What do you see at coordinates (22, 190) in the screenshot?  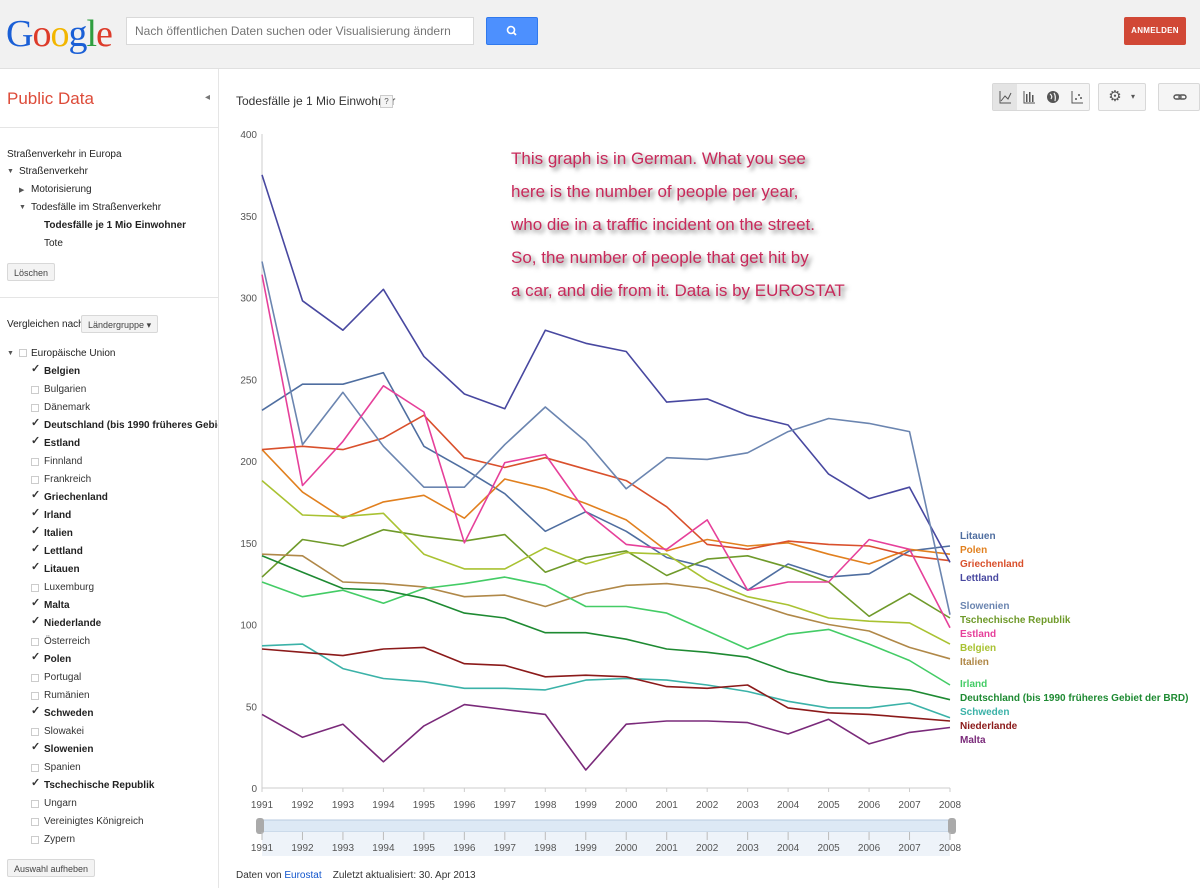 I see `expand-right-icon: ▶` at bounding box center [22, 190].